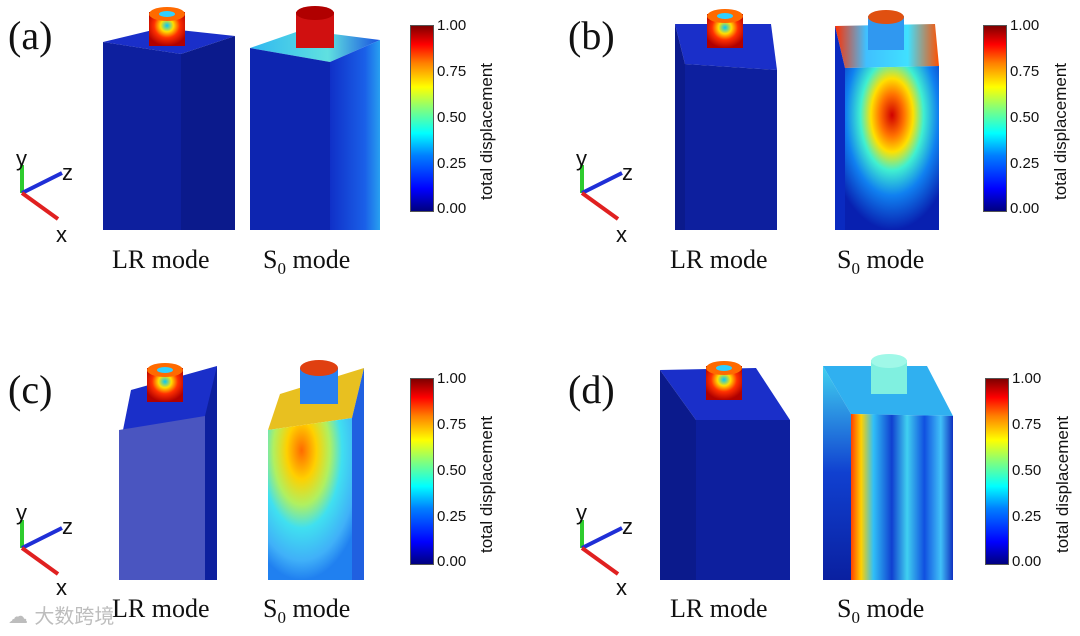 The height and width of the screenshot is (636, 1080). What do you see at coordinates (591, 389) in the screenshot?
I see `panel-label: (d)` at bounding box center [591, 389].